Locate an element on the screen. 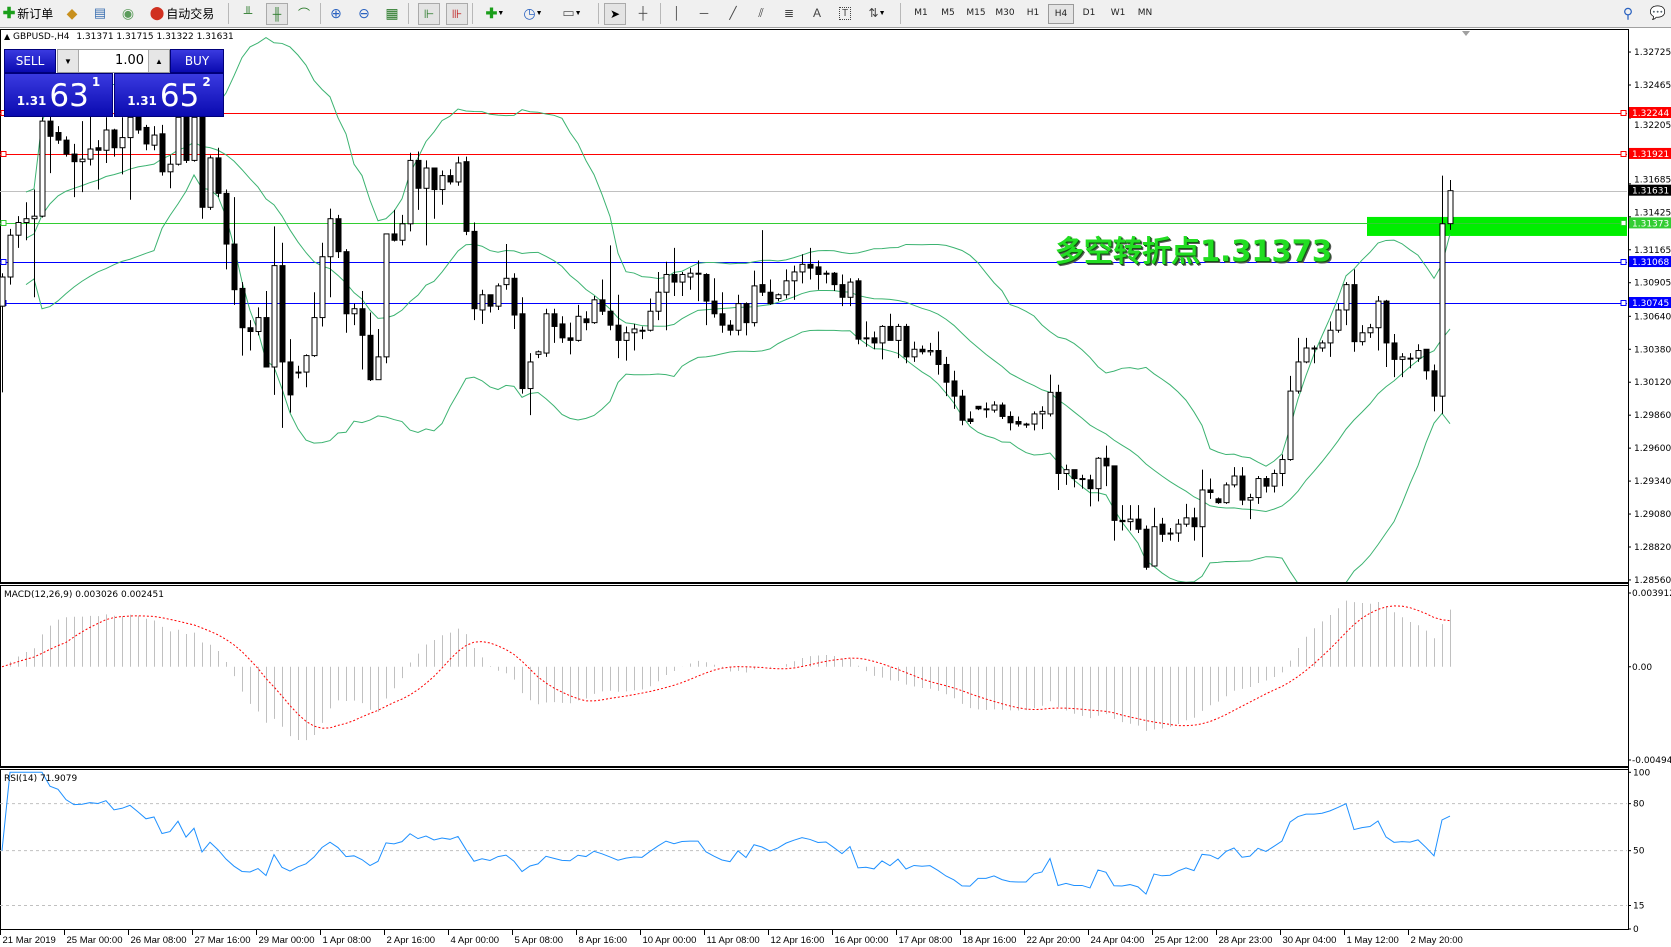  periods-button: ◷ ▼ is located at coordinates (533, 13).